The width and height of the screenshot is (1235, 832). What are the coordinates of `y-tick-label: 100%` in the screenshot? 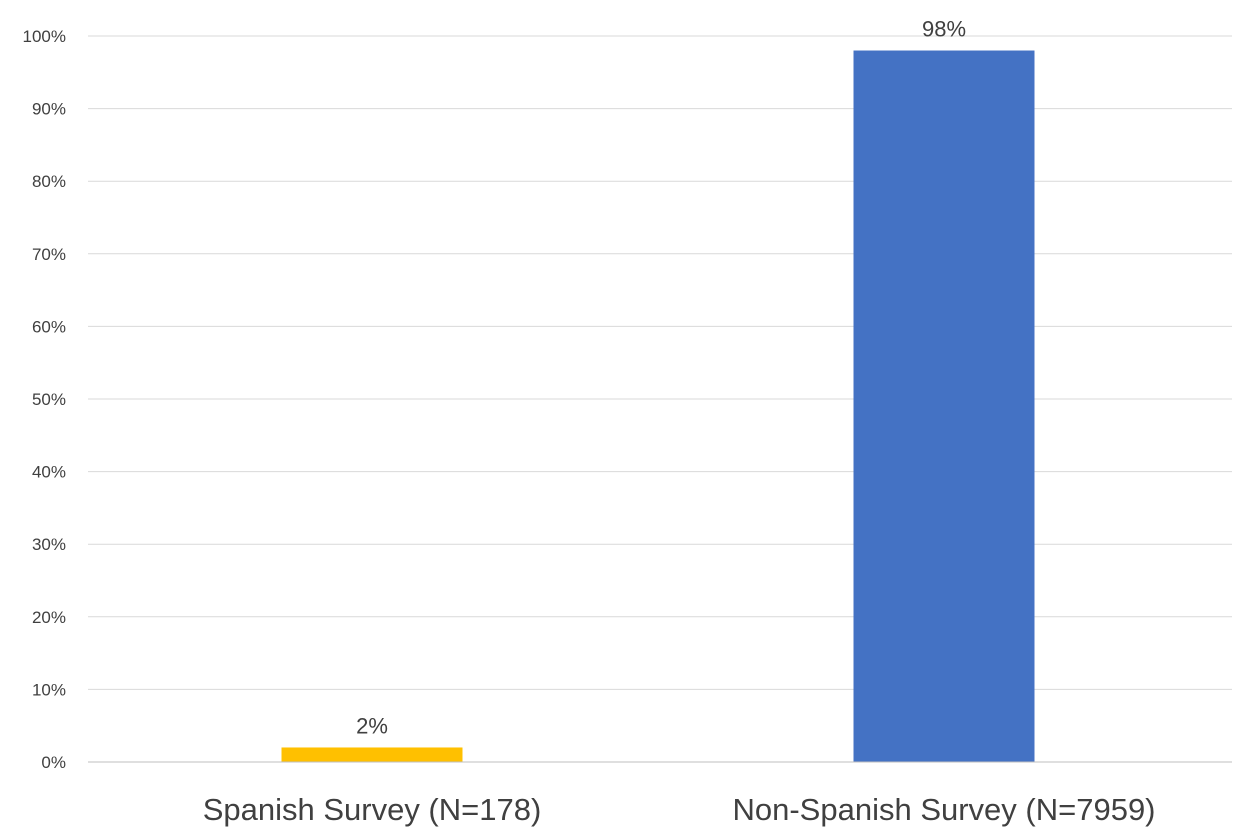 It's located at (44, 36).